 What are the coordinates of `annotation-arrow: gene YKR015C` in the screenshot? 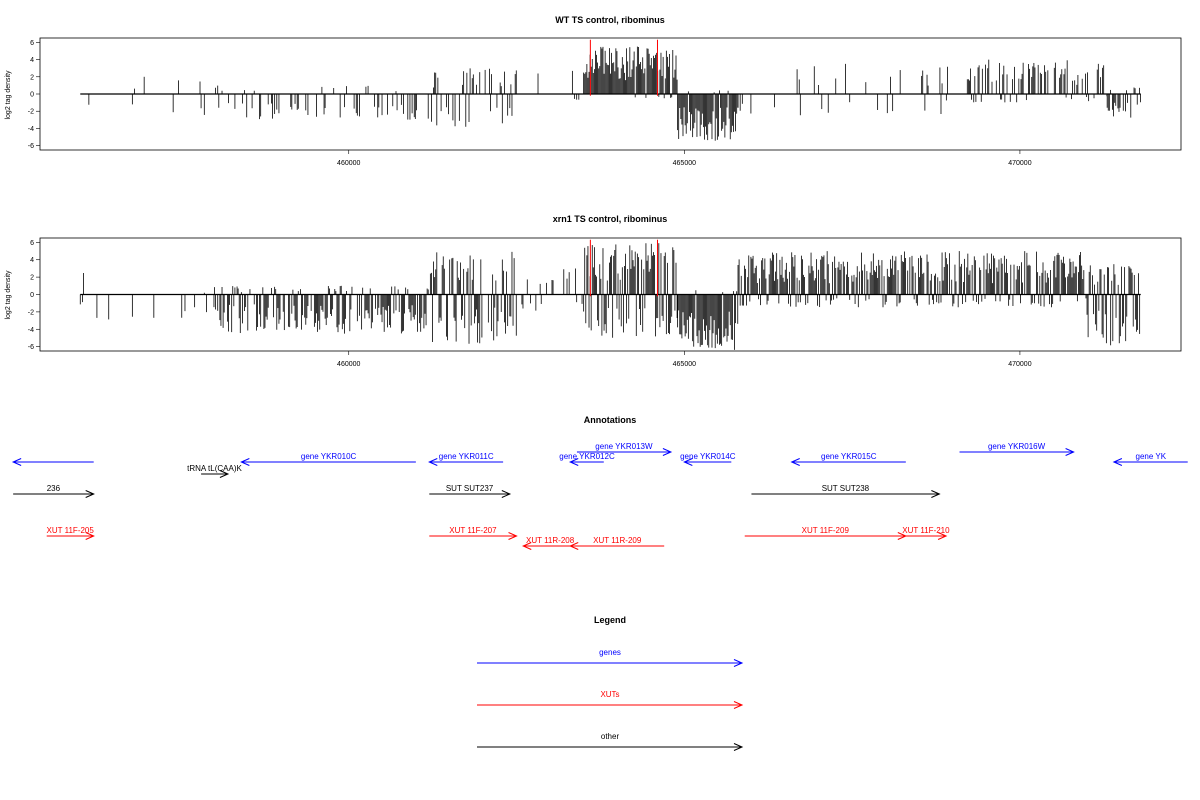 It's located at (848, 459).